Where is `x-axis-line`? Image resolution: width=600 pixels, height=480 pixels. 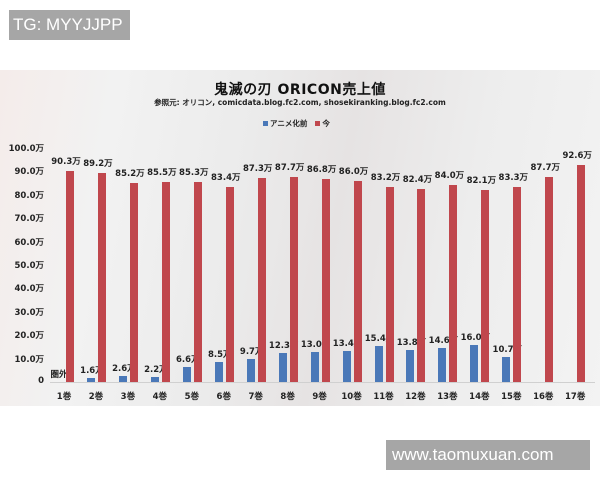 x-axis-line is located at coordinates (322, 382).